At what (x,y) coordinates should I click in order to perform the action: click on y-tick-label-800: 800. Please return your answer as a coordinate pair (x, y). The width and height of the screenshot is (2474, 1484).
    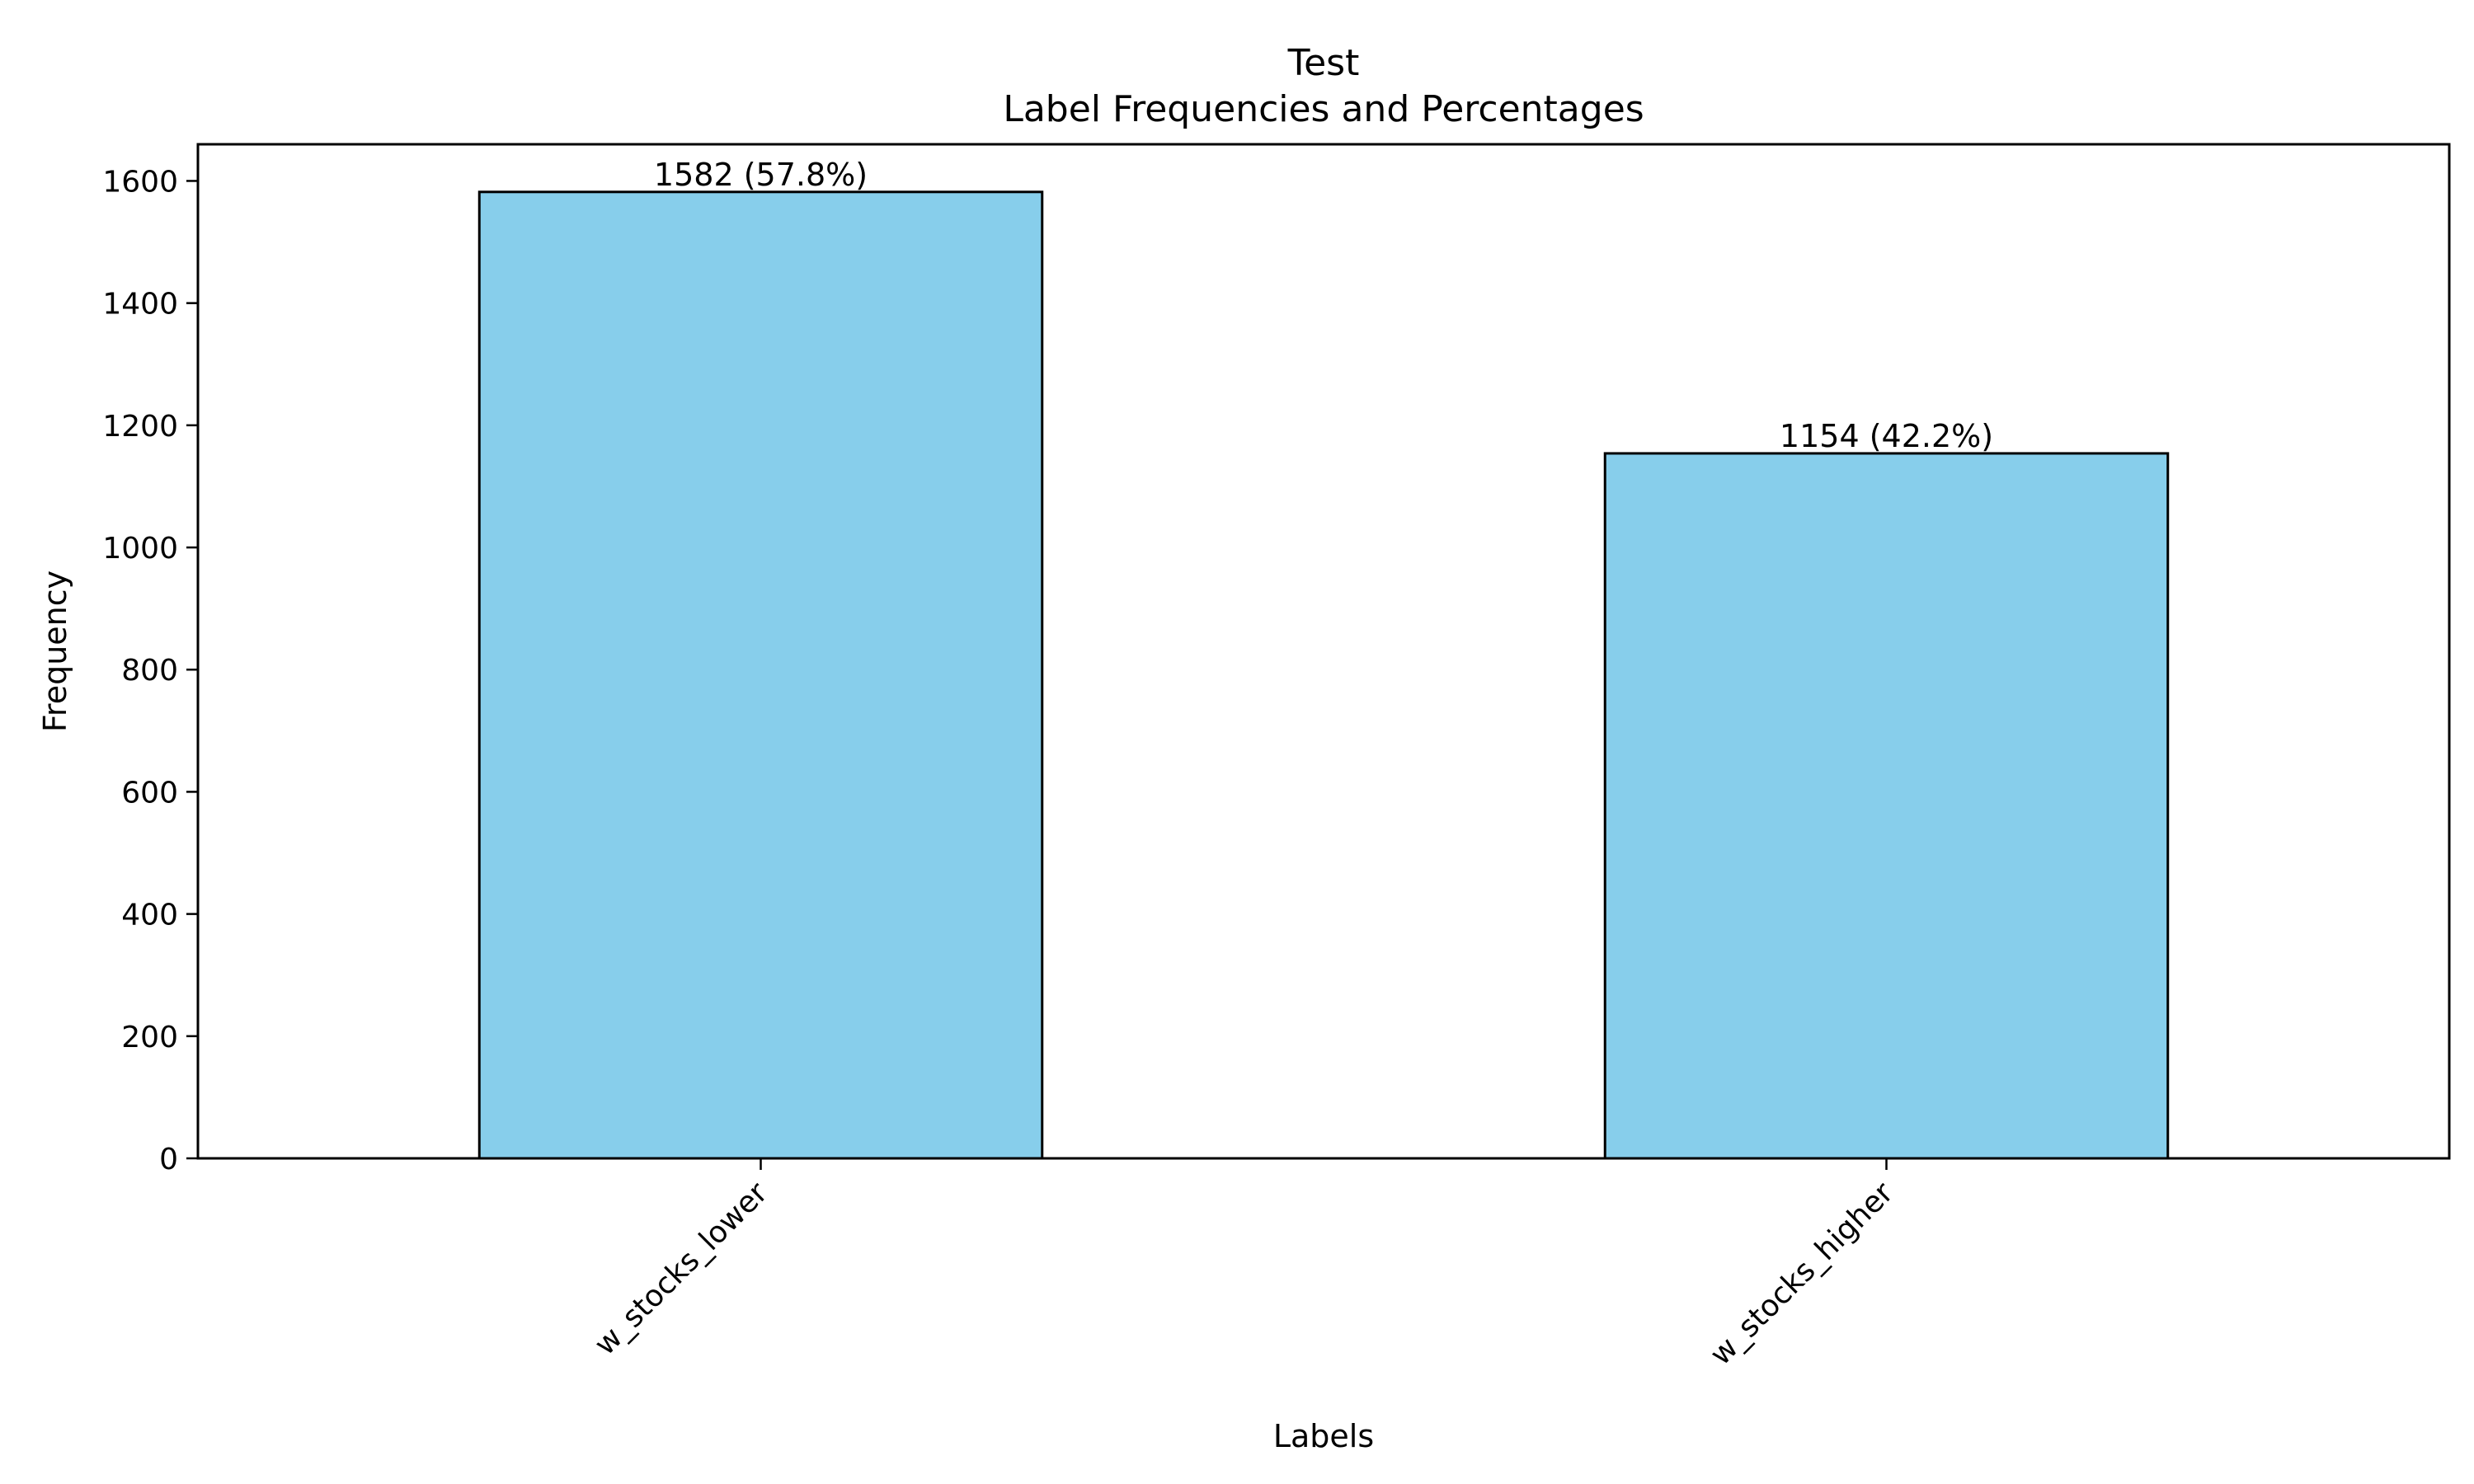
    Looking at the image, I should click on (149, 671).